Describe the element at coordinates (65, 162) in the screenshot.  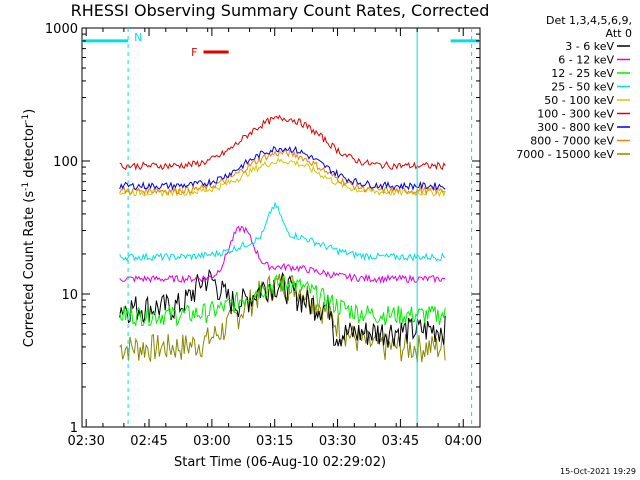
I see `y-tick-label: 100` at that location.